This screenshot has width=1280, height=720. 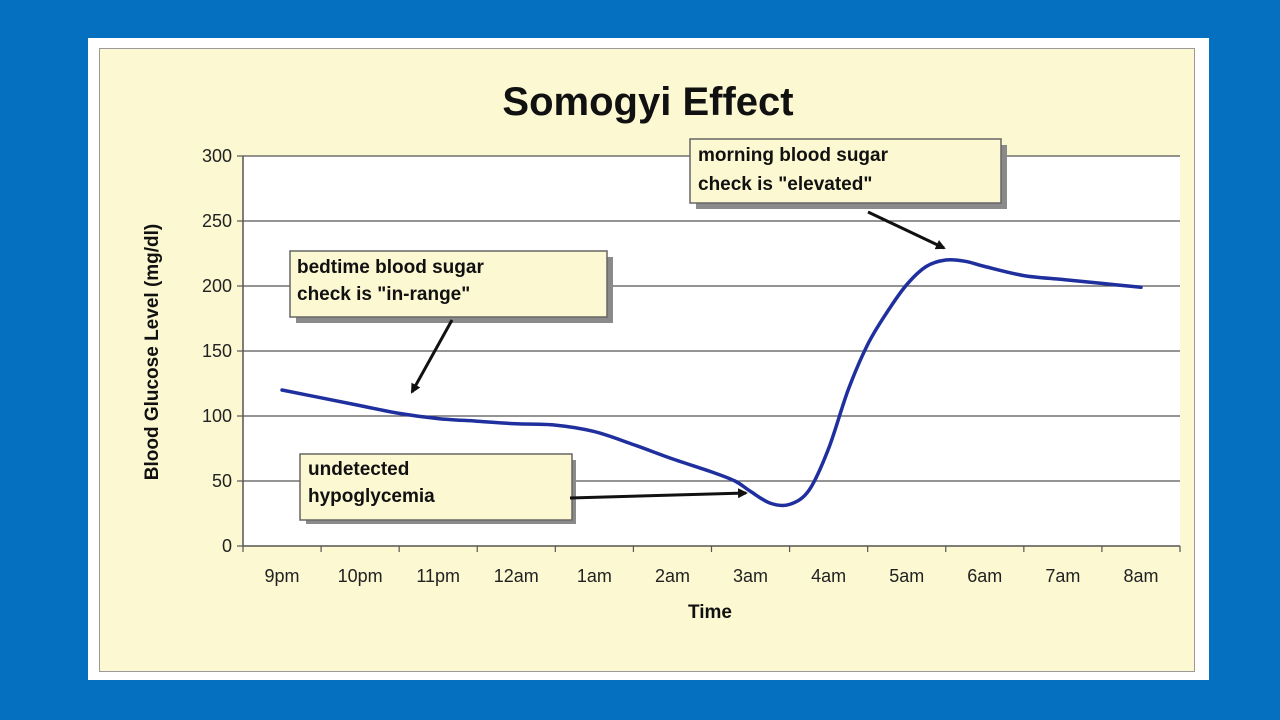 I want to click on annotation-morning-arrow, so click(x=906, y=230).